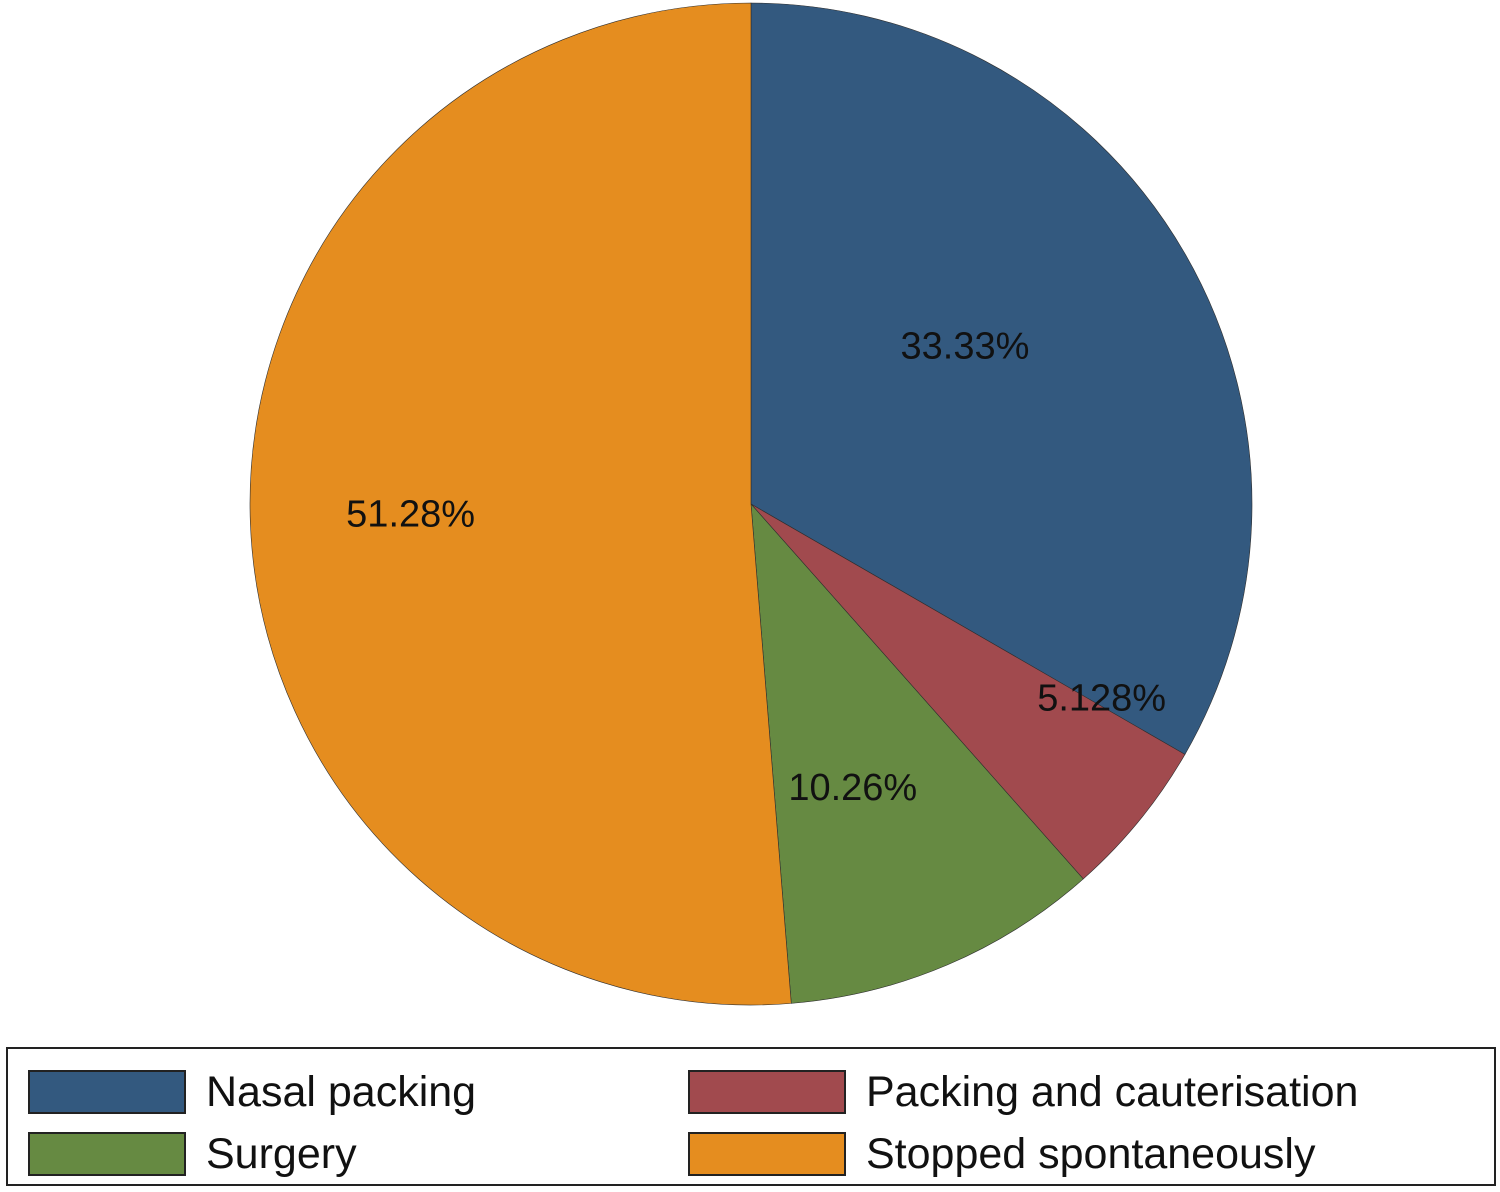 The width and height of the screenshot is (1500, 1192). I want to click on legend-entry-packing-and-cauterisation: Packing and cauterisation, so click(1023, 1092).